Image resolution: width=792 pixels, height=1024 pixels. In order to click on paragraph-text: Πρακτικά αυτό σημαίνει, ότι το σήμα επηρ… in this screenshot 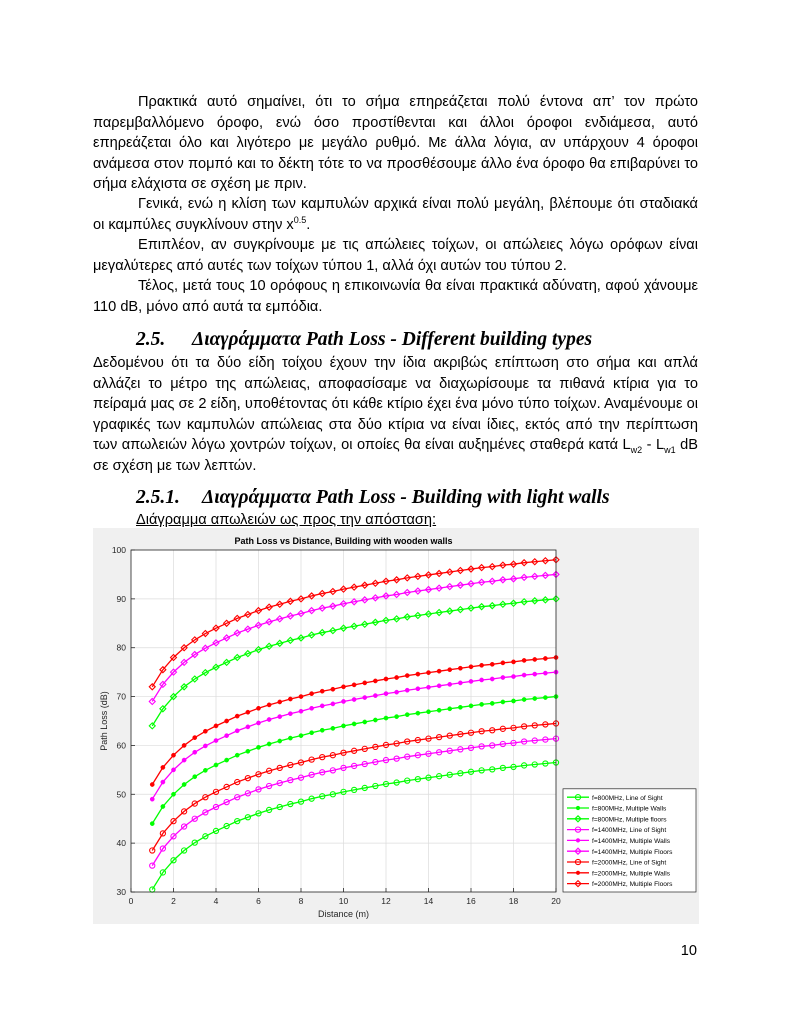, I will do `click(395, 143)`.